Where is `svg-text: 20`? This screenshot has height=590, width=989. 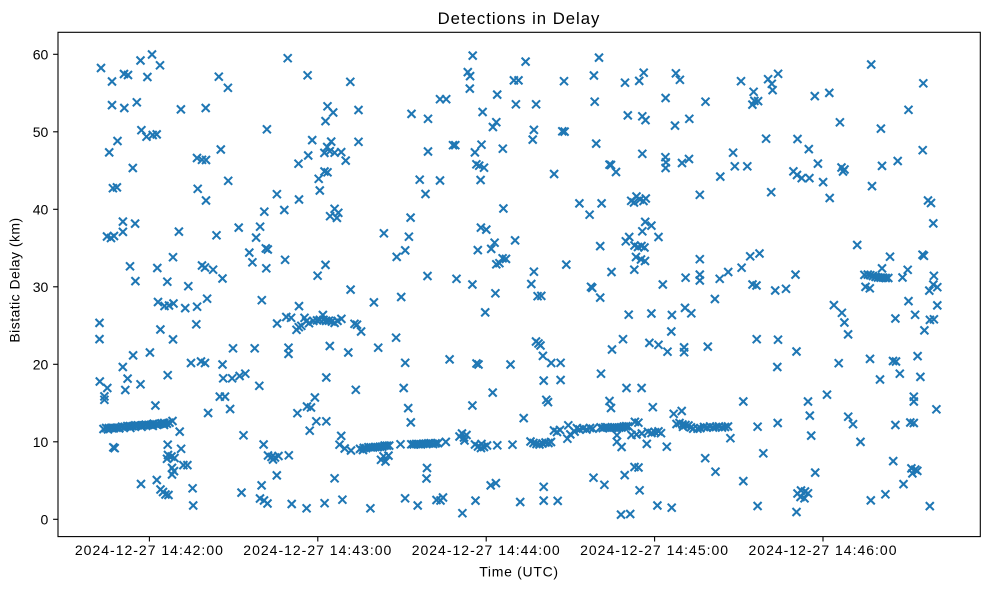
svg-text: 20 is located at coordinates (41, 364).